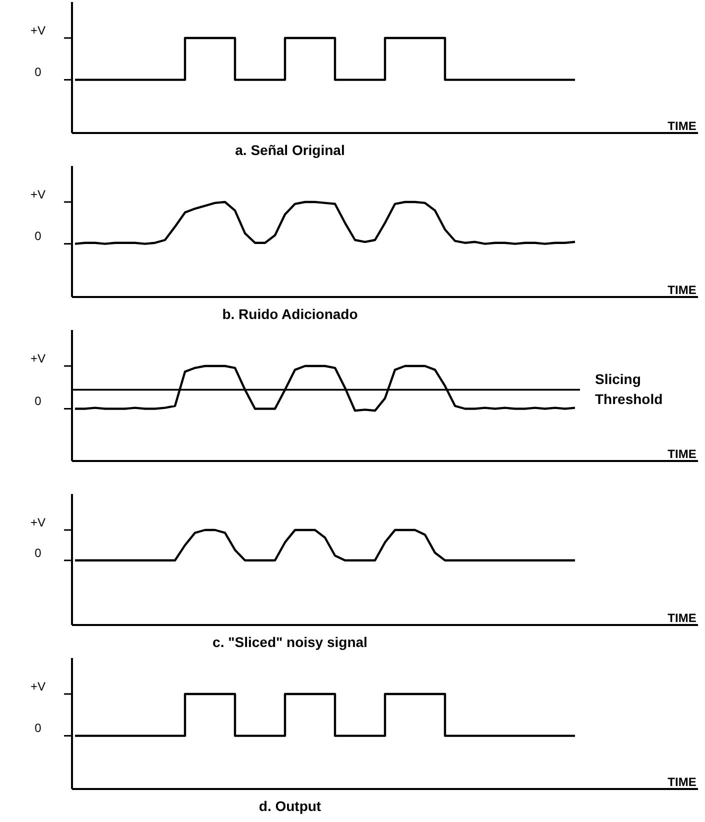  Describe the element at coordinates (629, 388) in the screenshot. I see `ref-line-label: Slicing Threshold` at that location.